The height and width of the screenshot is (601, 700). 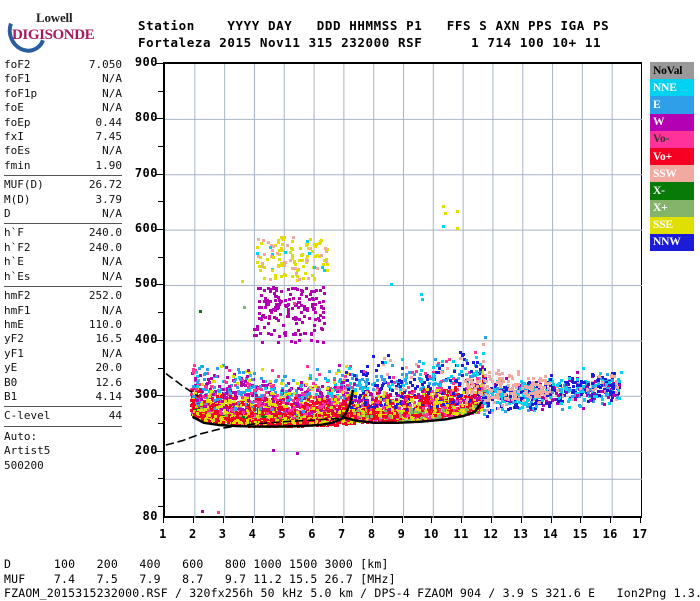 I want to click on param-value: 240.0, so click(x=105, y=248).